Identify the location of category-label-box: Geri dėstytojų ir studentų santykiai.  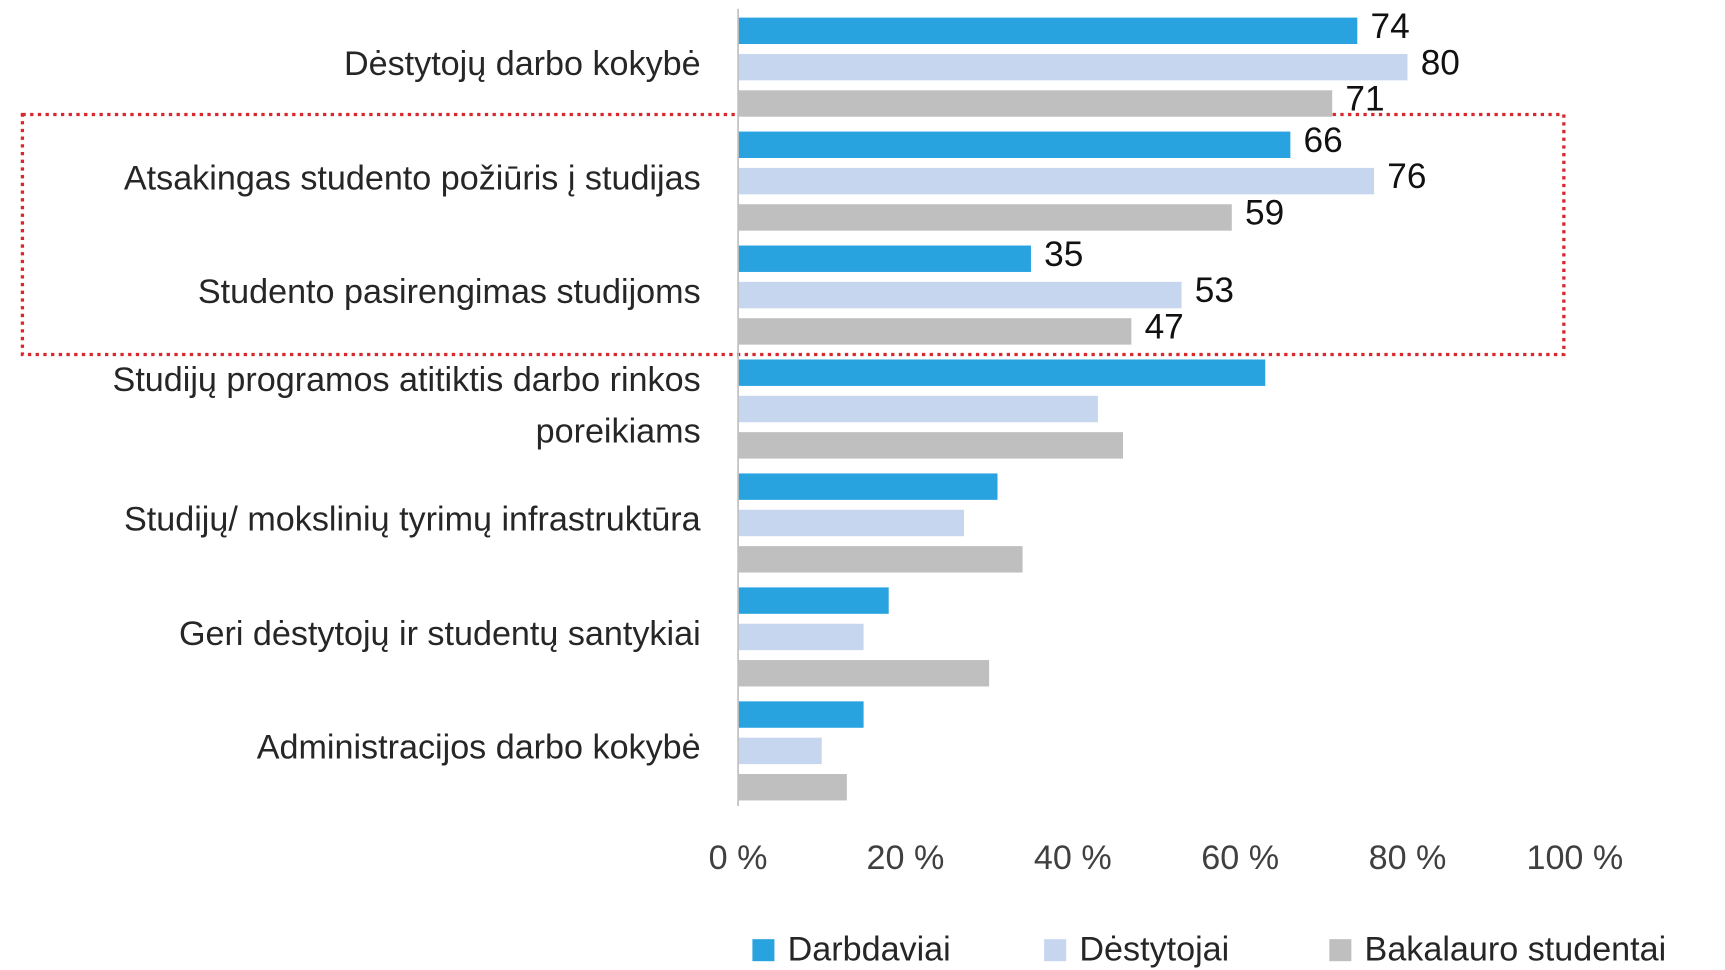
(439, 633).